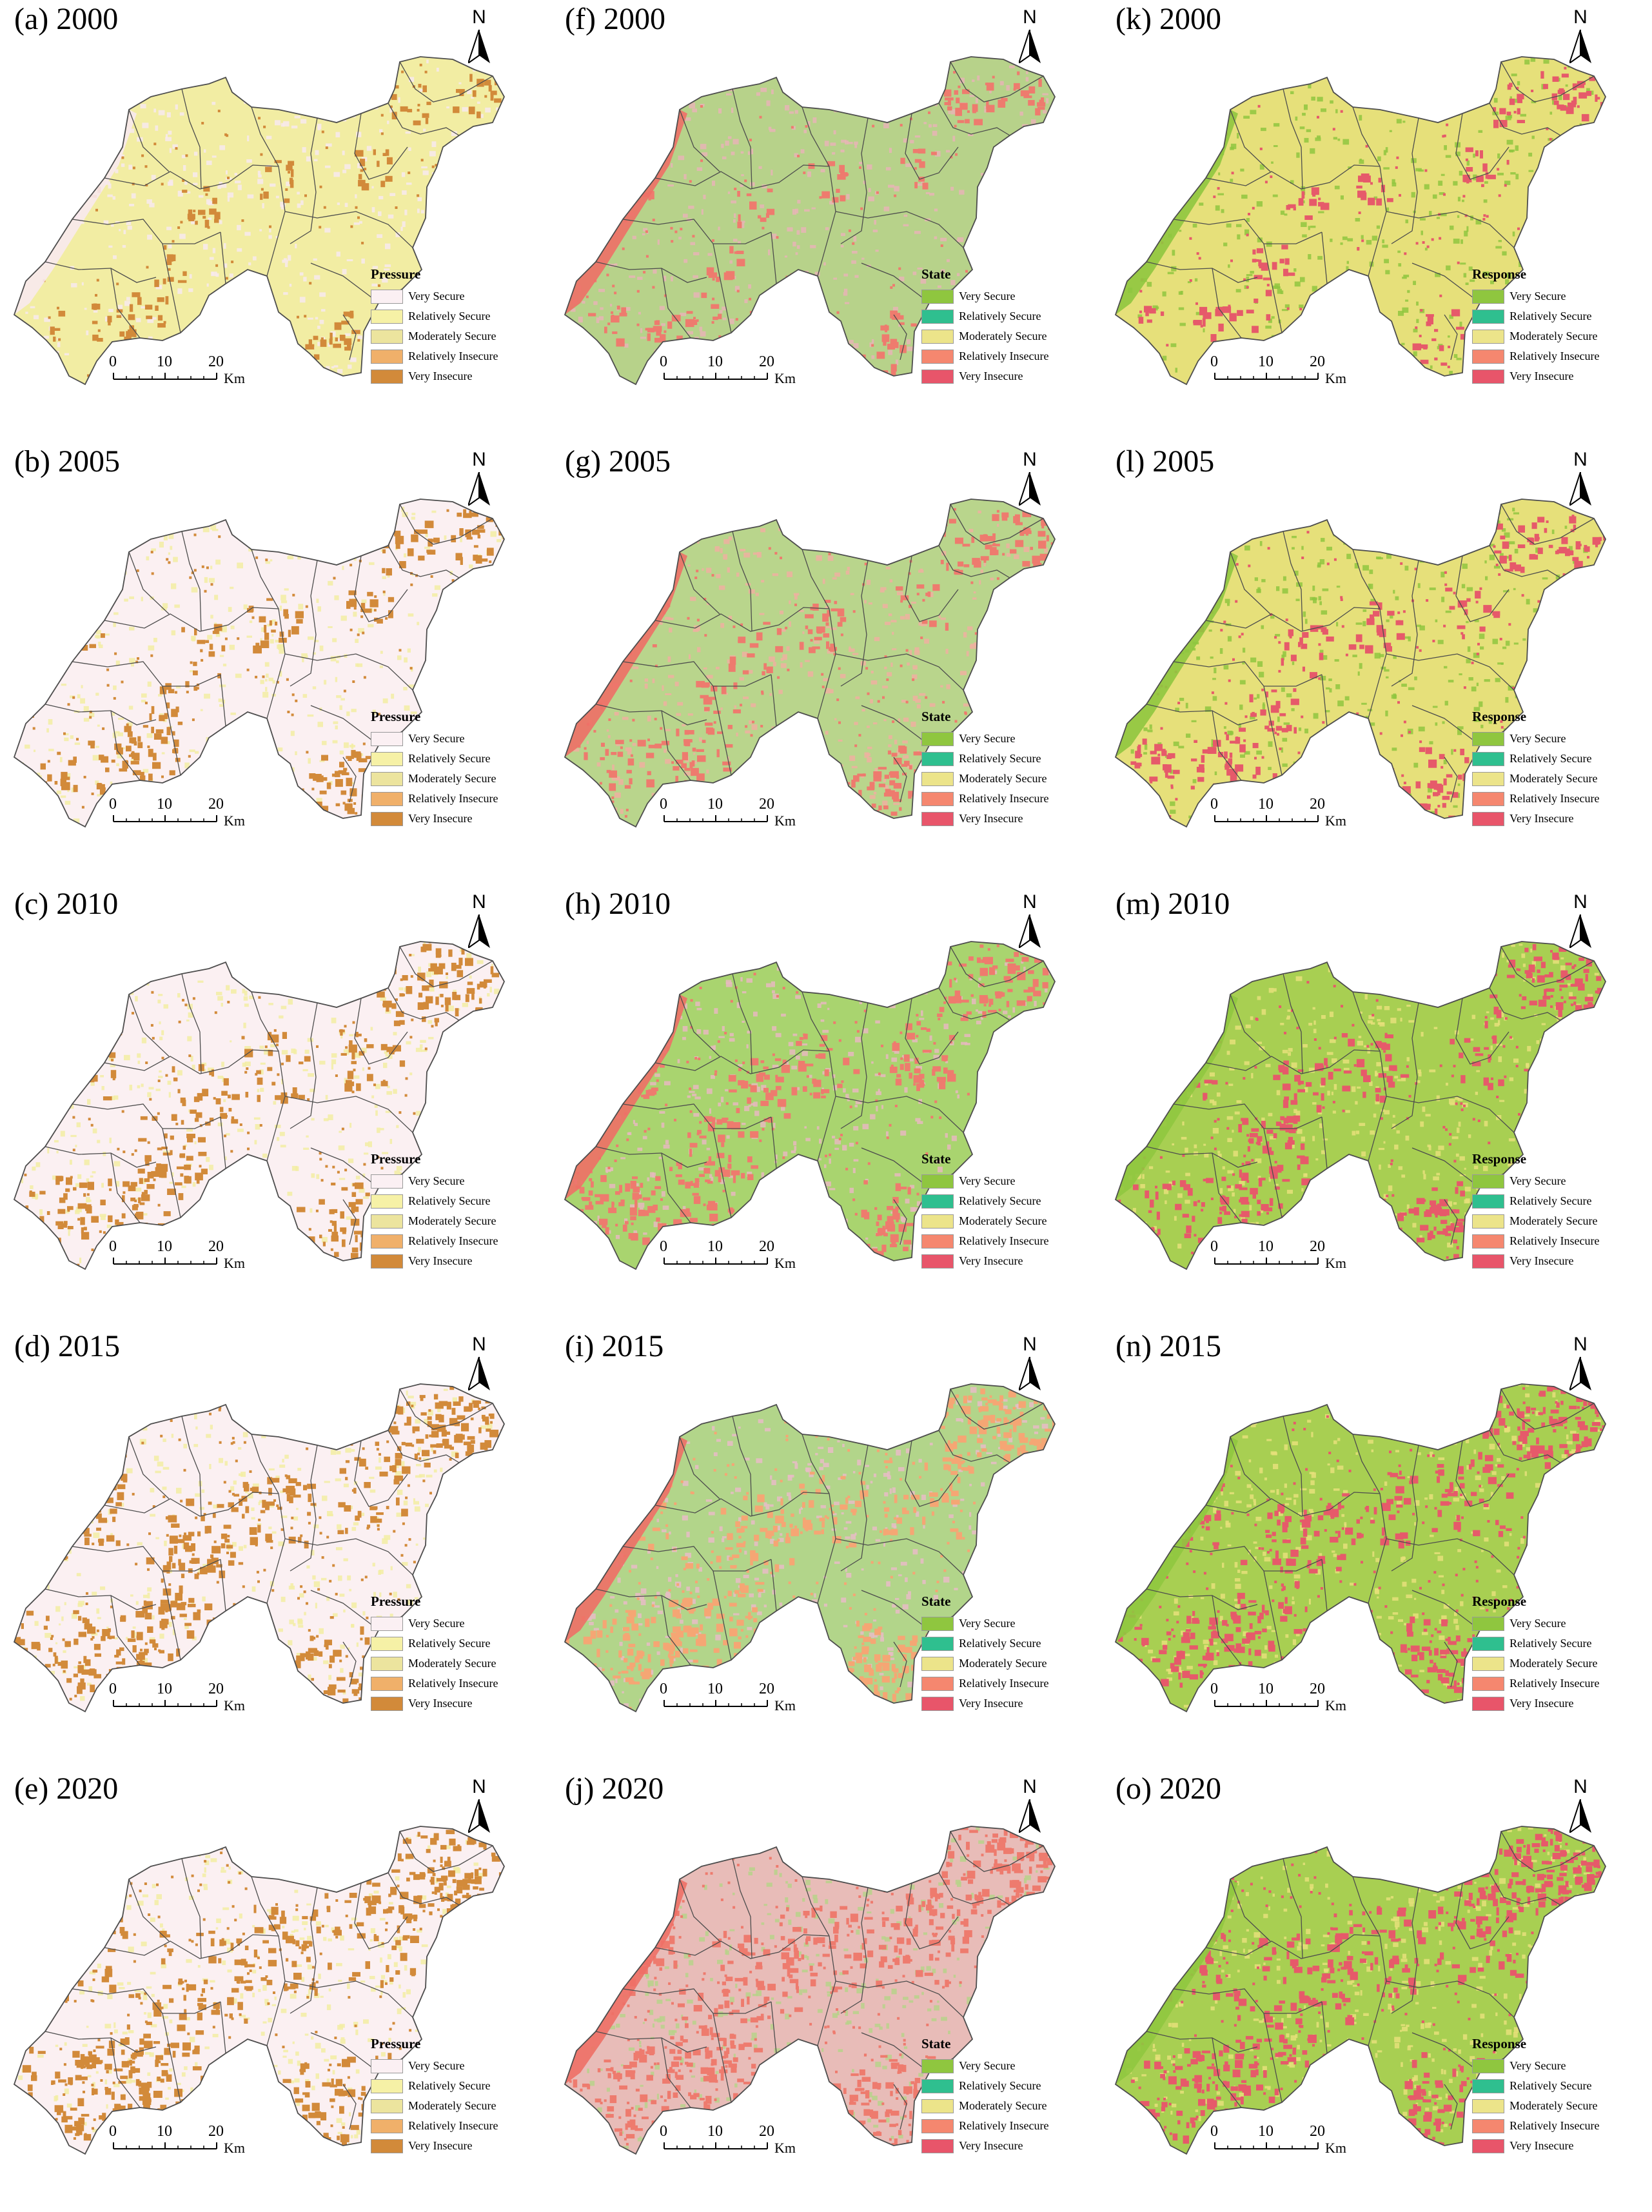 The width and height of the screenshot is (1652, 2212). I want to click on legend-title: Response, so click(1559, 1159).